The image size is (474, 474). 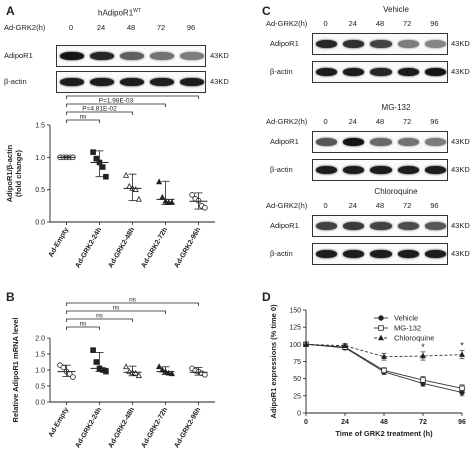 I want to click on y-axis-label: Relative AdipoR1 mRNA level, so click(x=15, y=370).